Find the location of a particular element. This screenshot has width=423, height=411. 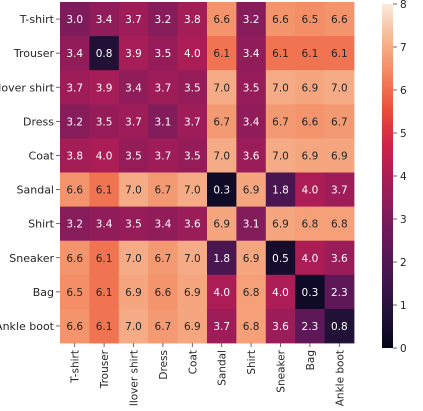

x-tick-label: Ankle boot is located at coordinates (340, 378).